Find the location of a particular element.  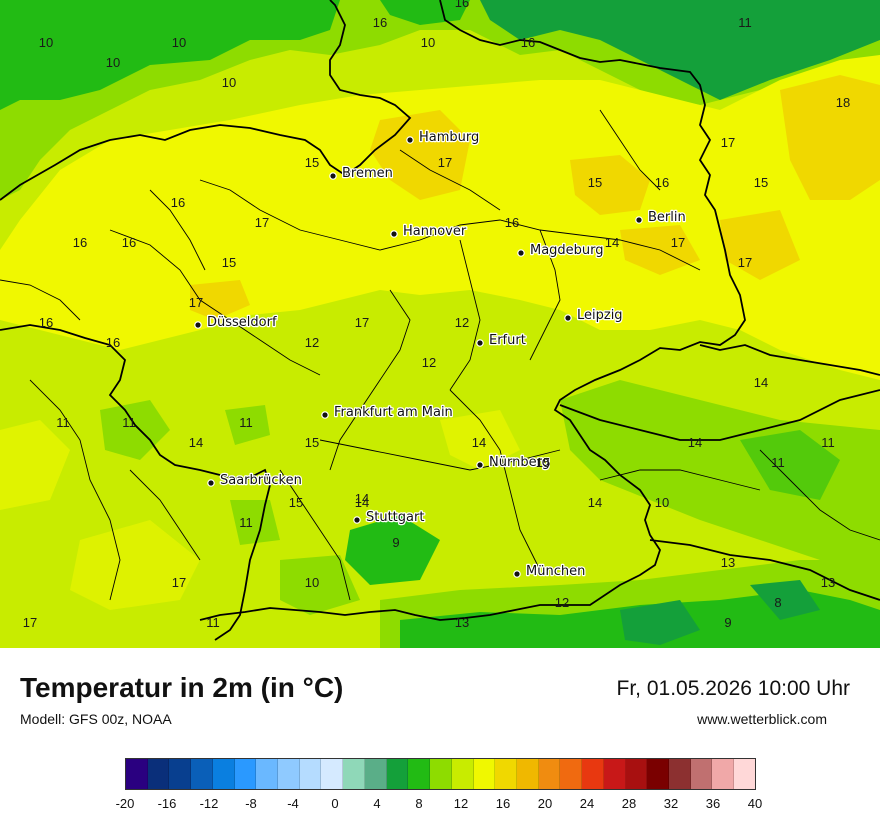

city-marker-leipzig is located at coordinates (568, 318).